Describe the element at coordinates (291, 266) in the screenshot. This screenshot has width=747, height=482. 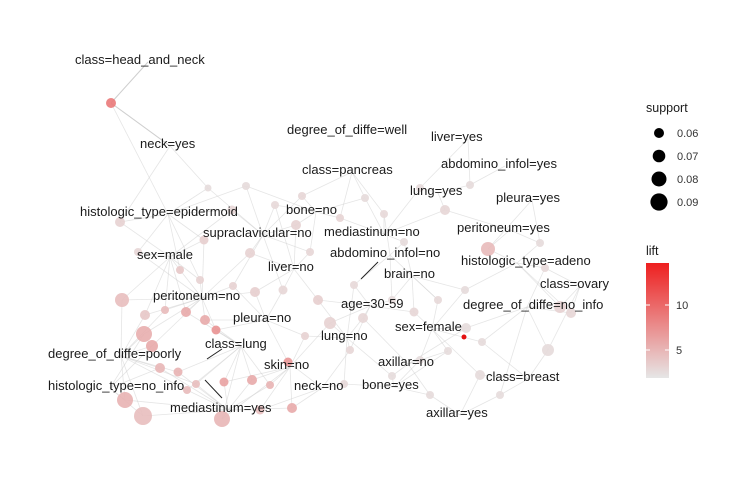
I see `item-label: liver=no` at that location.